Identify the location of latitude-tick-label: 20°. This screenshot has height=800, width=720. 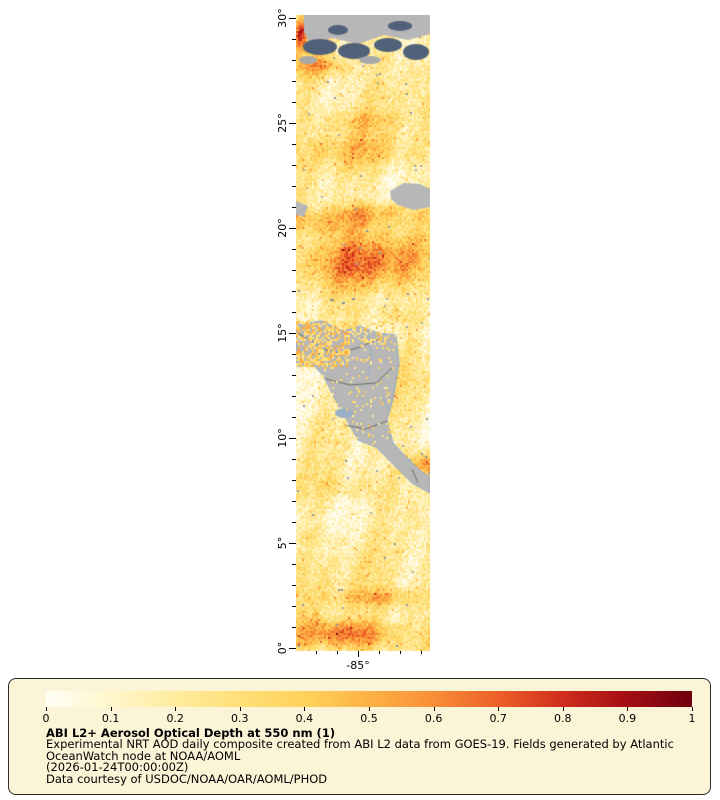
(282, 228).